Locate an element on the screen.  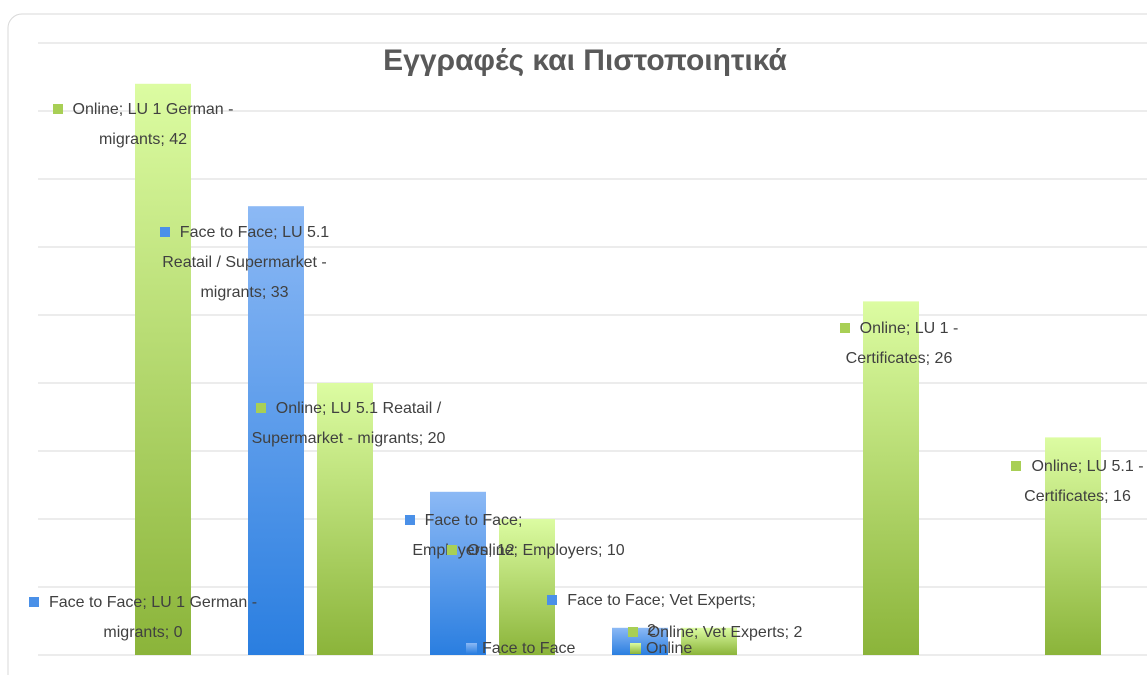
data-label-text: Face to Face; Employers; 12 is located at coordinates (467, 535).